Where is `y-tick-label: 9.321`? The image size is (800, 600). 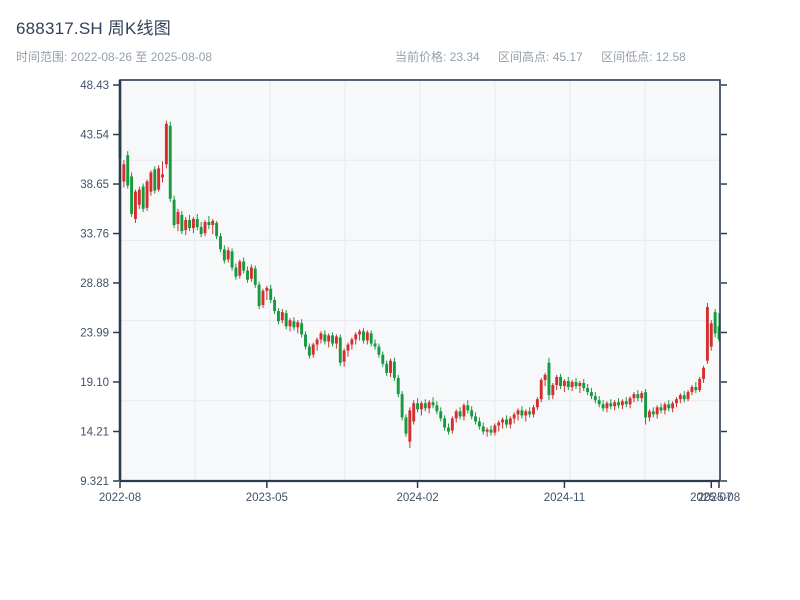 y-tick-label: 9.321 is located at coordinates (94, 482).